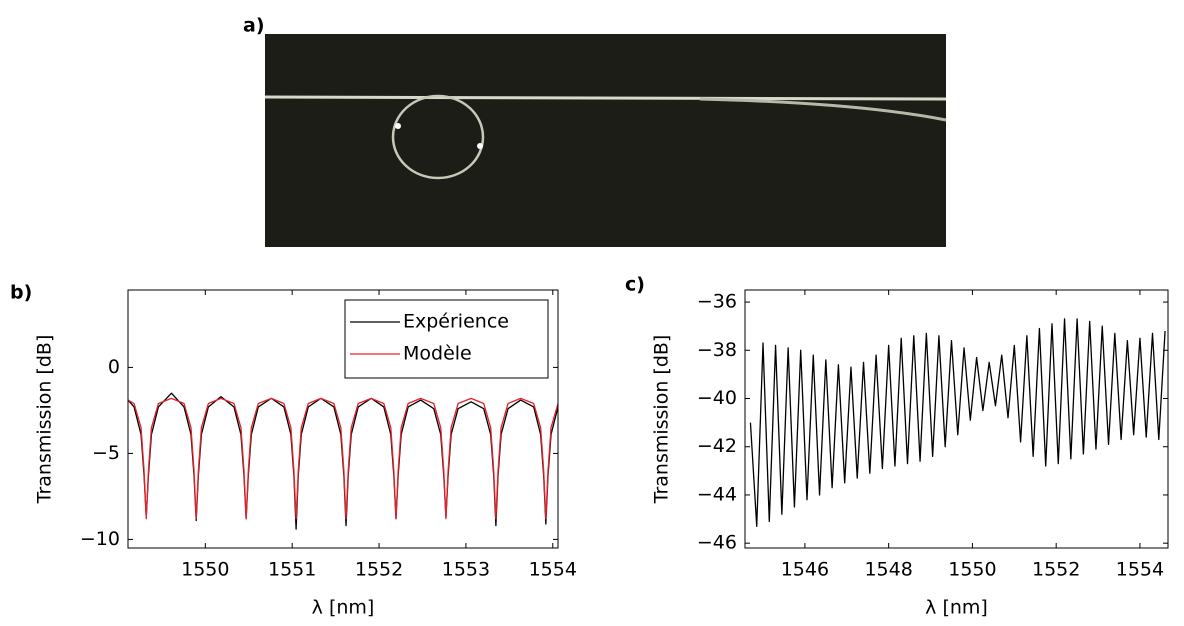 This screenshot has width=1184, height=626. Describe the element at coordinates (717, 398) in the screenshot. I see `y-tick-label: −40` at that location.